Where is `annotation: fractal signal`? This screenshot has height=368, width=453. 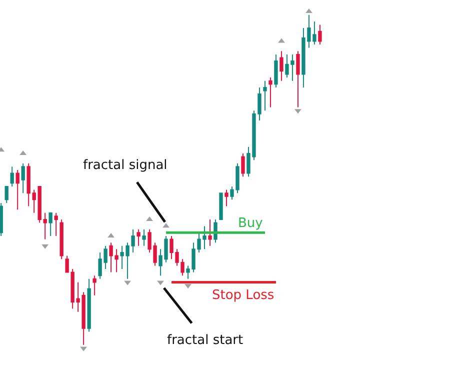
annotation: fractal signal is located at coordinates (125, 165).